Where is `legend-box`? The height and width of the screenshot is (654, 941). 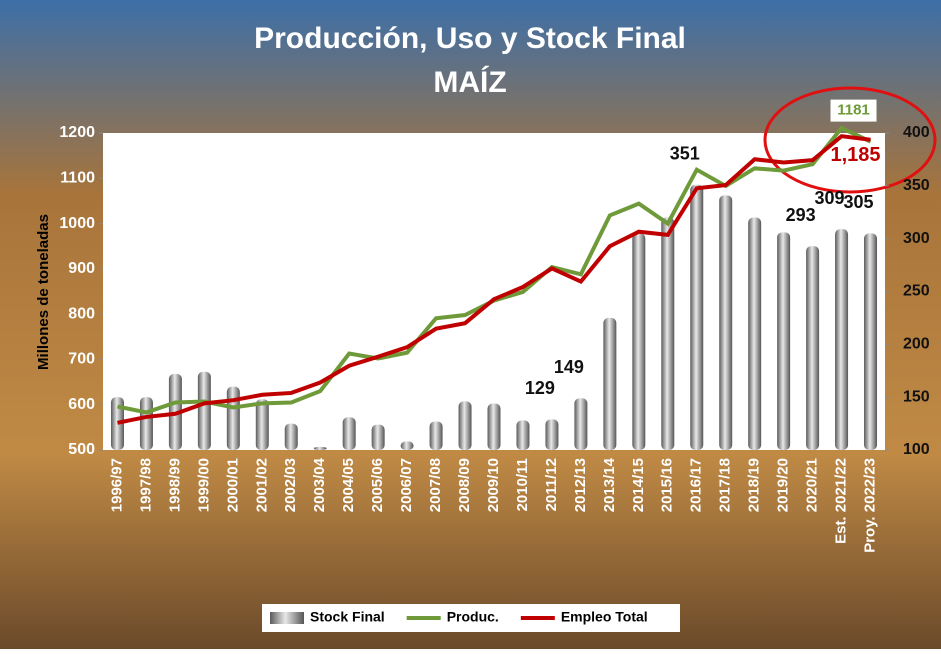
legend-box is located at coordinates (471, 618).